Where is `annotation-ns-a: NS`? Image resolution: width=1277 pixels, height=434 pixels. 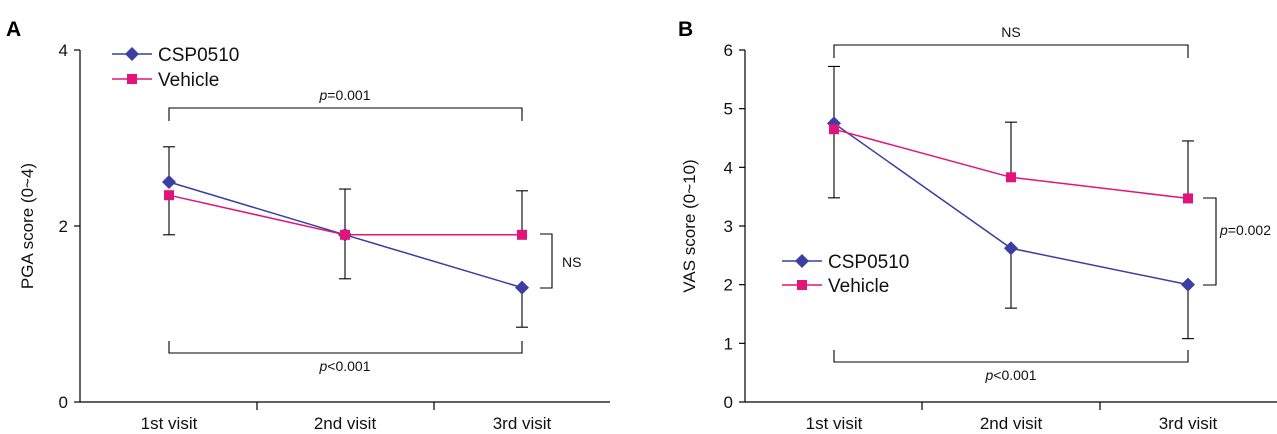 annotation-ns-a: NS is located at coordinates (571, 262).